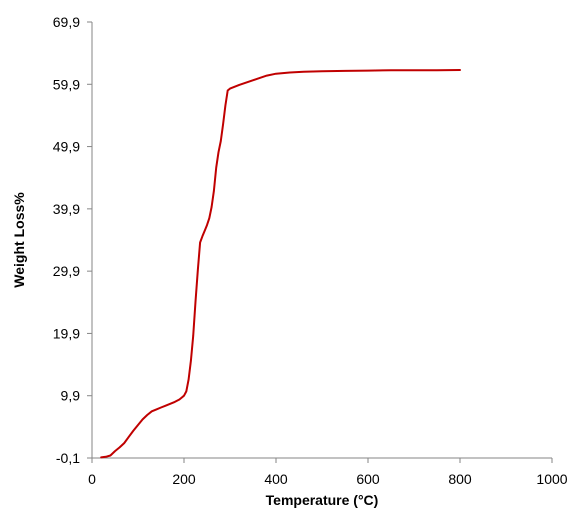 This screenshot has height=527, width=574. Describe the element at coordinates (460, 479) in the screenshot. I see `x-tick-label: 800` at that location.